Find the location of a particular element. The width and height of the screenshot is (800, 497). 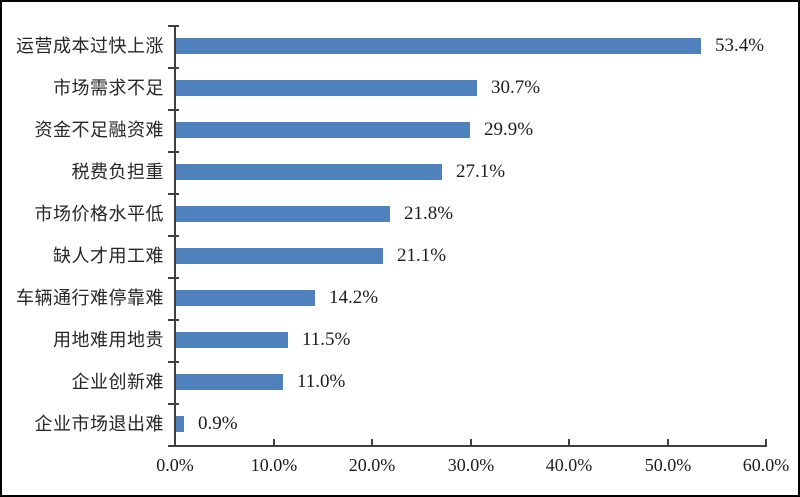

value-label: 21.1% is located at coordinates (422, 255).